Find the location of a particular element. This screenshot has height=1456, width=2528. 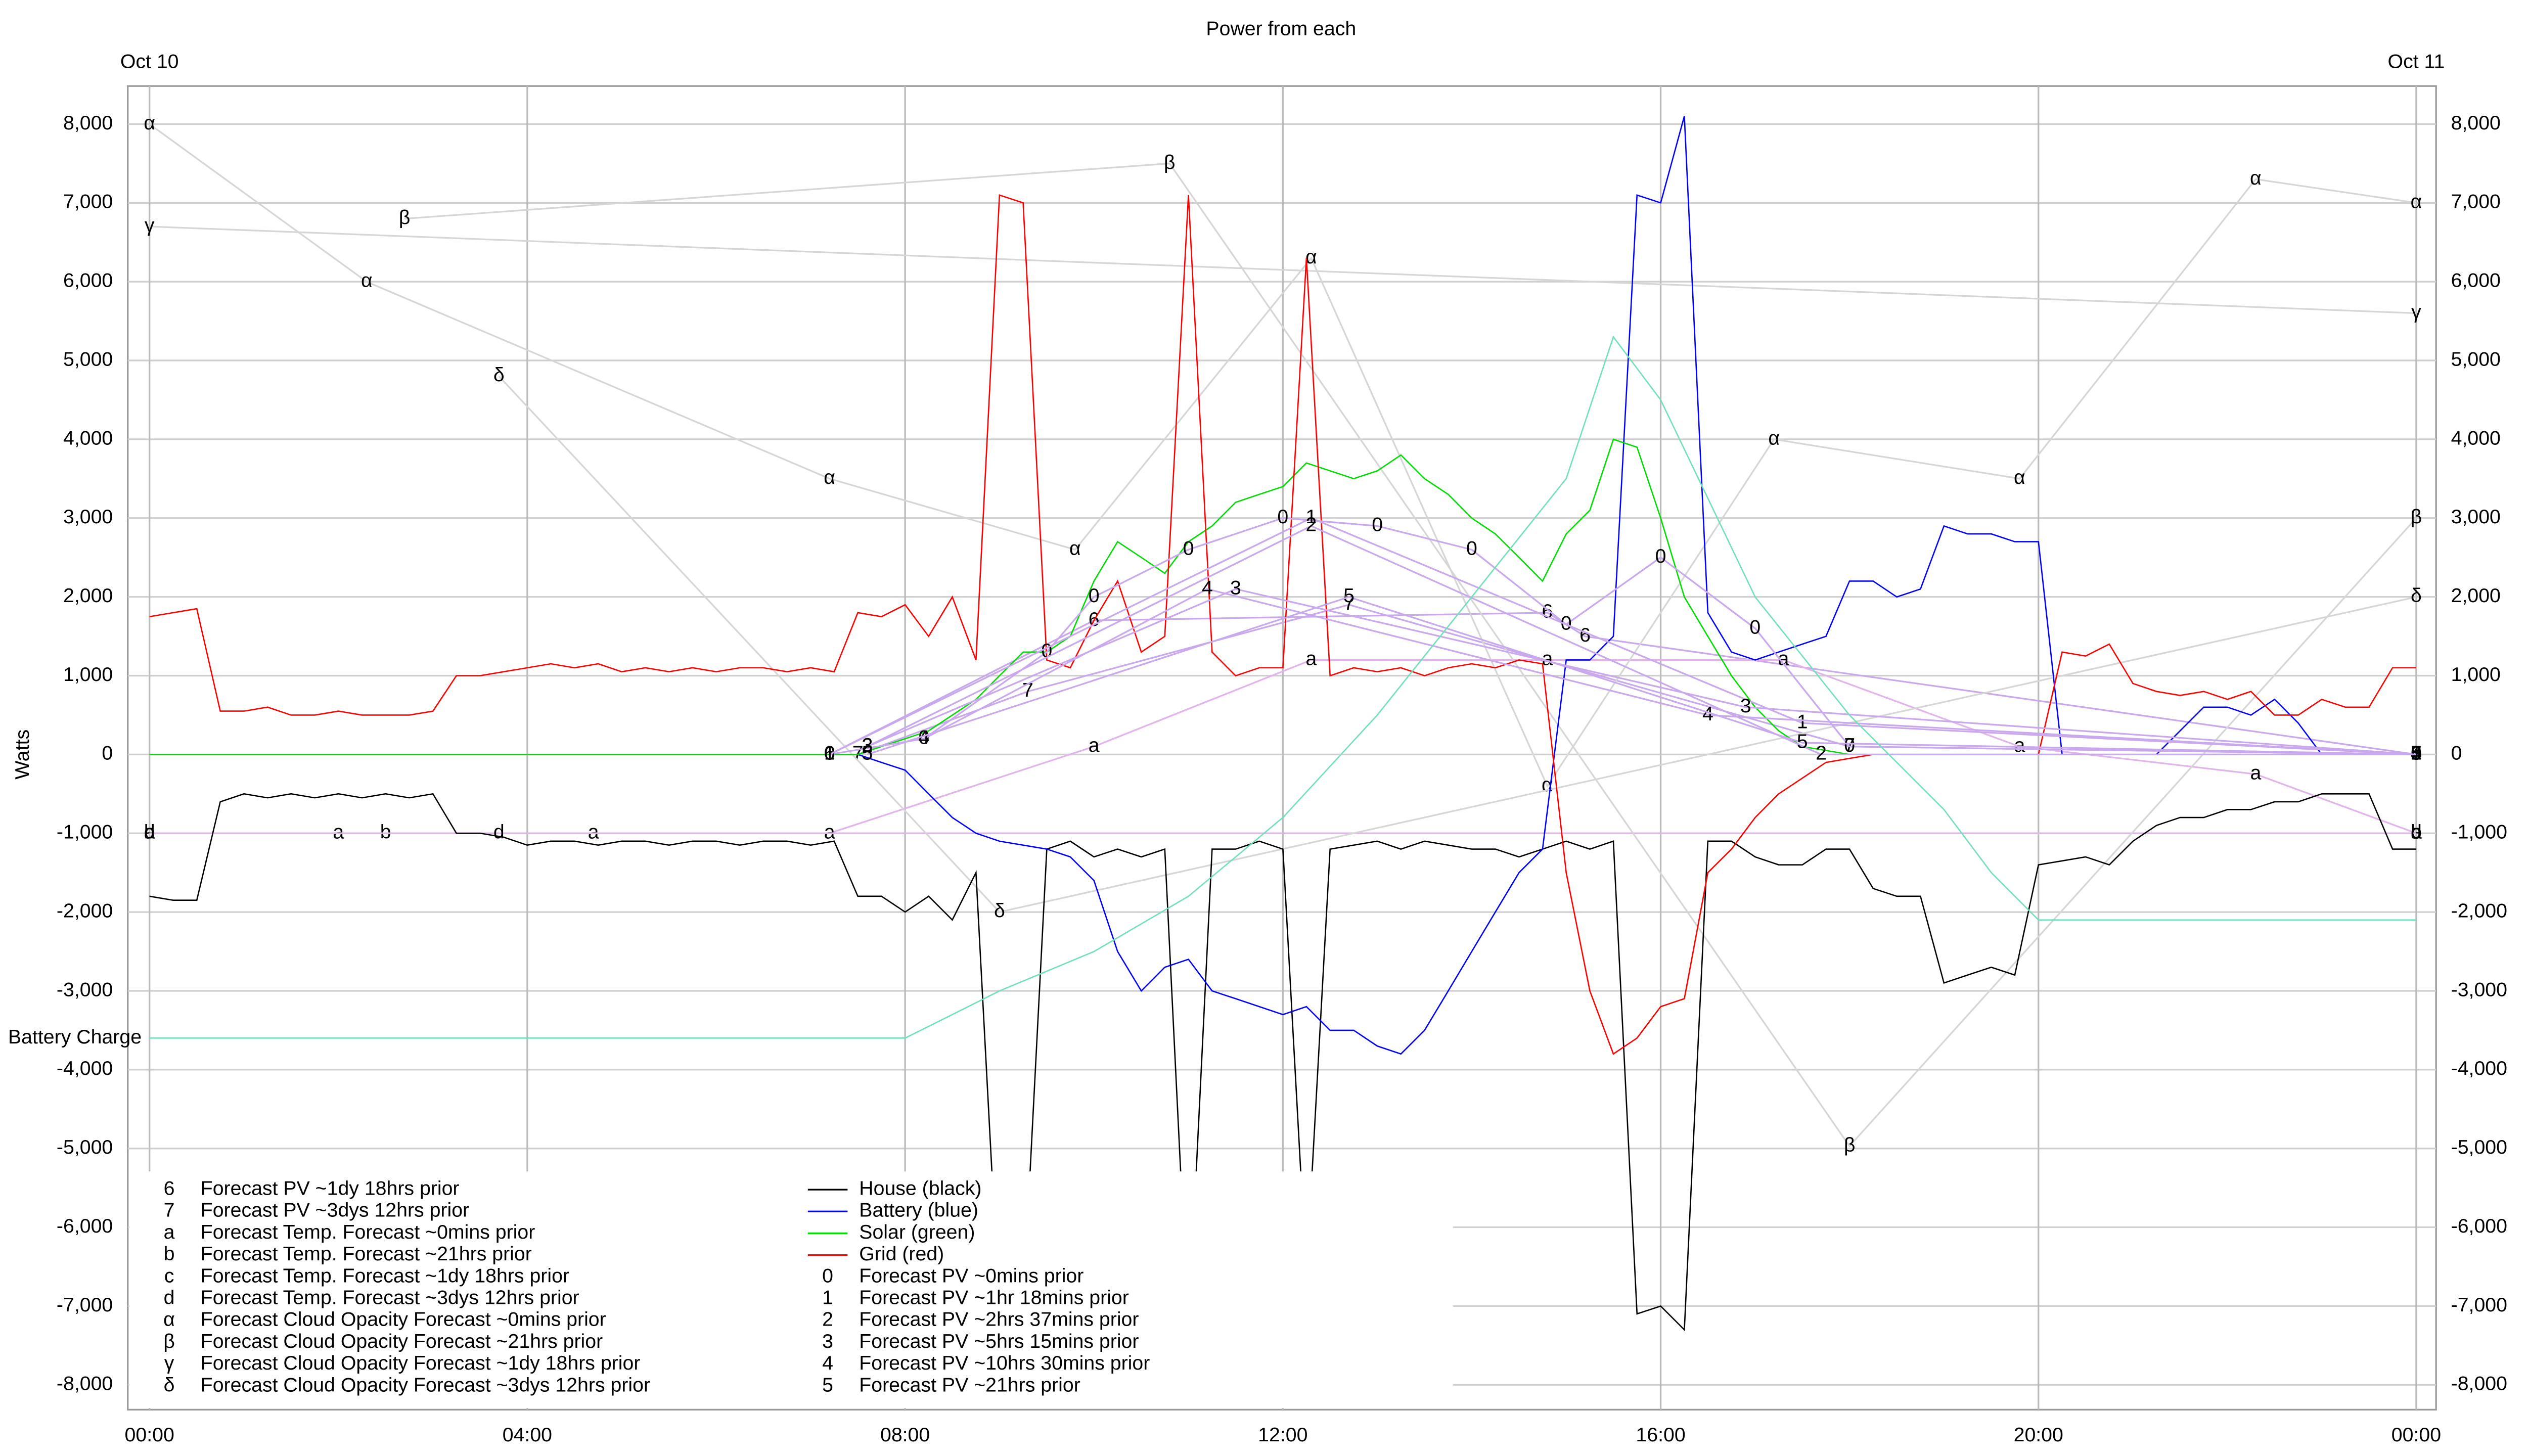

y2-tick-label: 8,000 is located at coordinates (2476, 123).